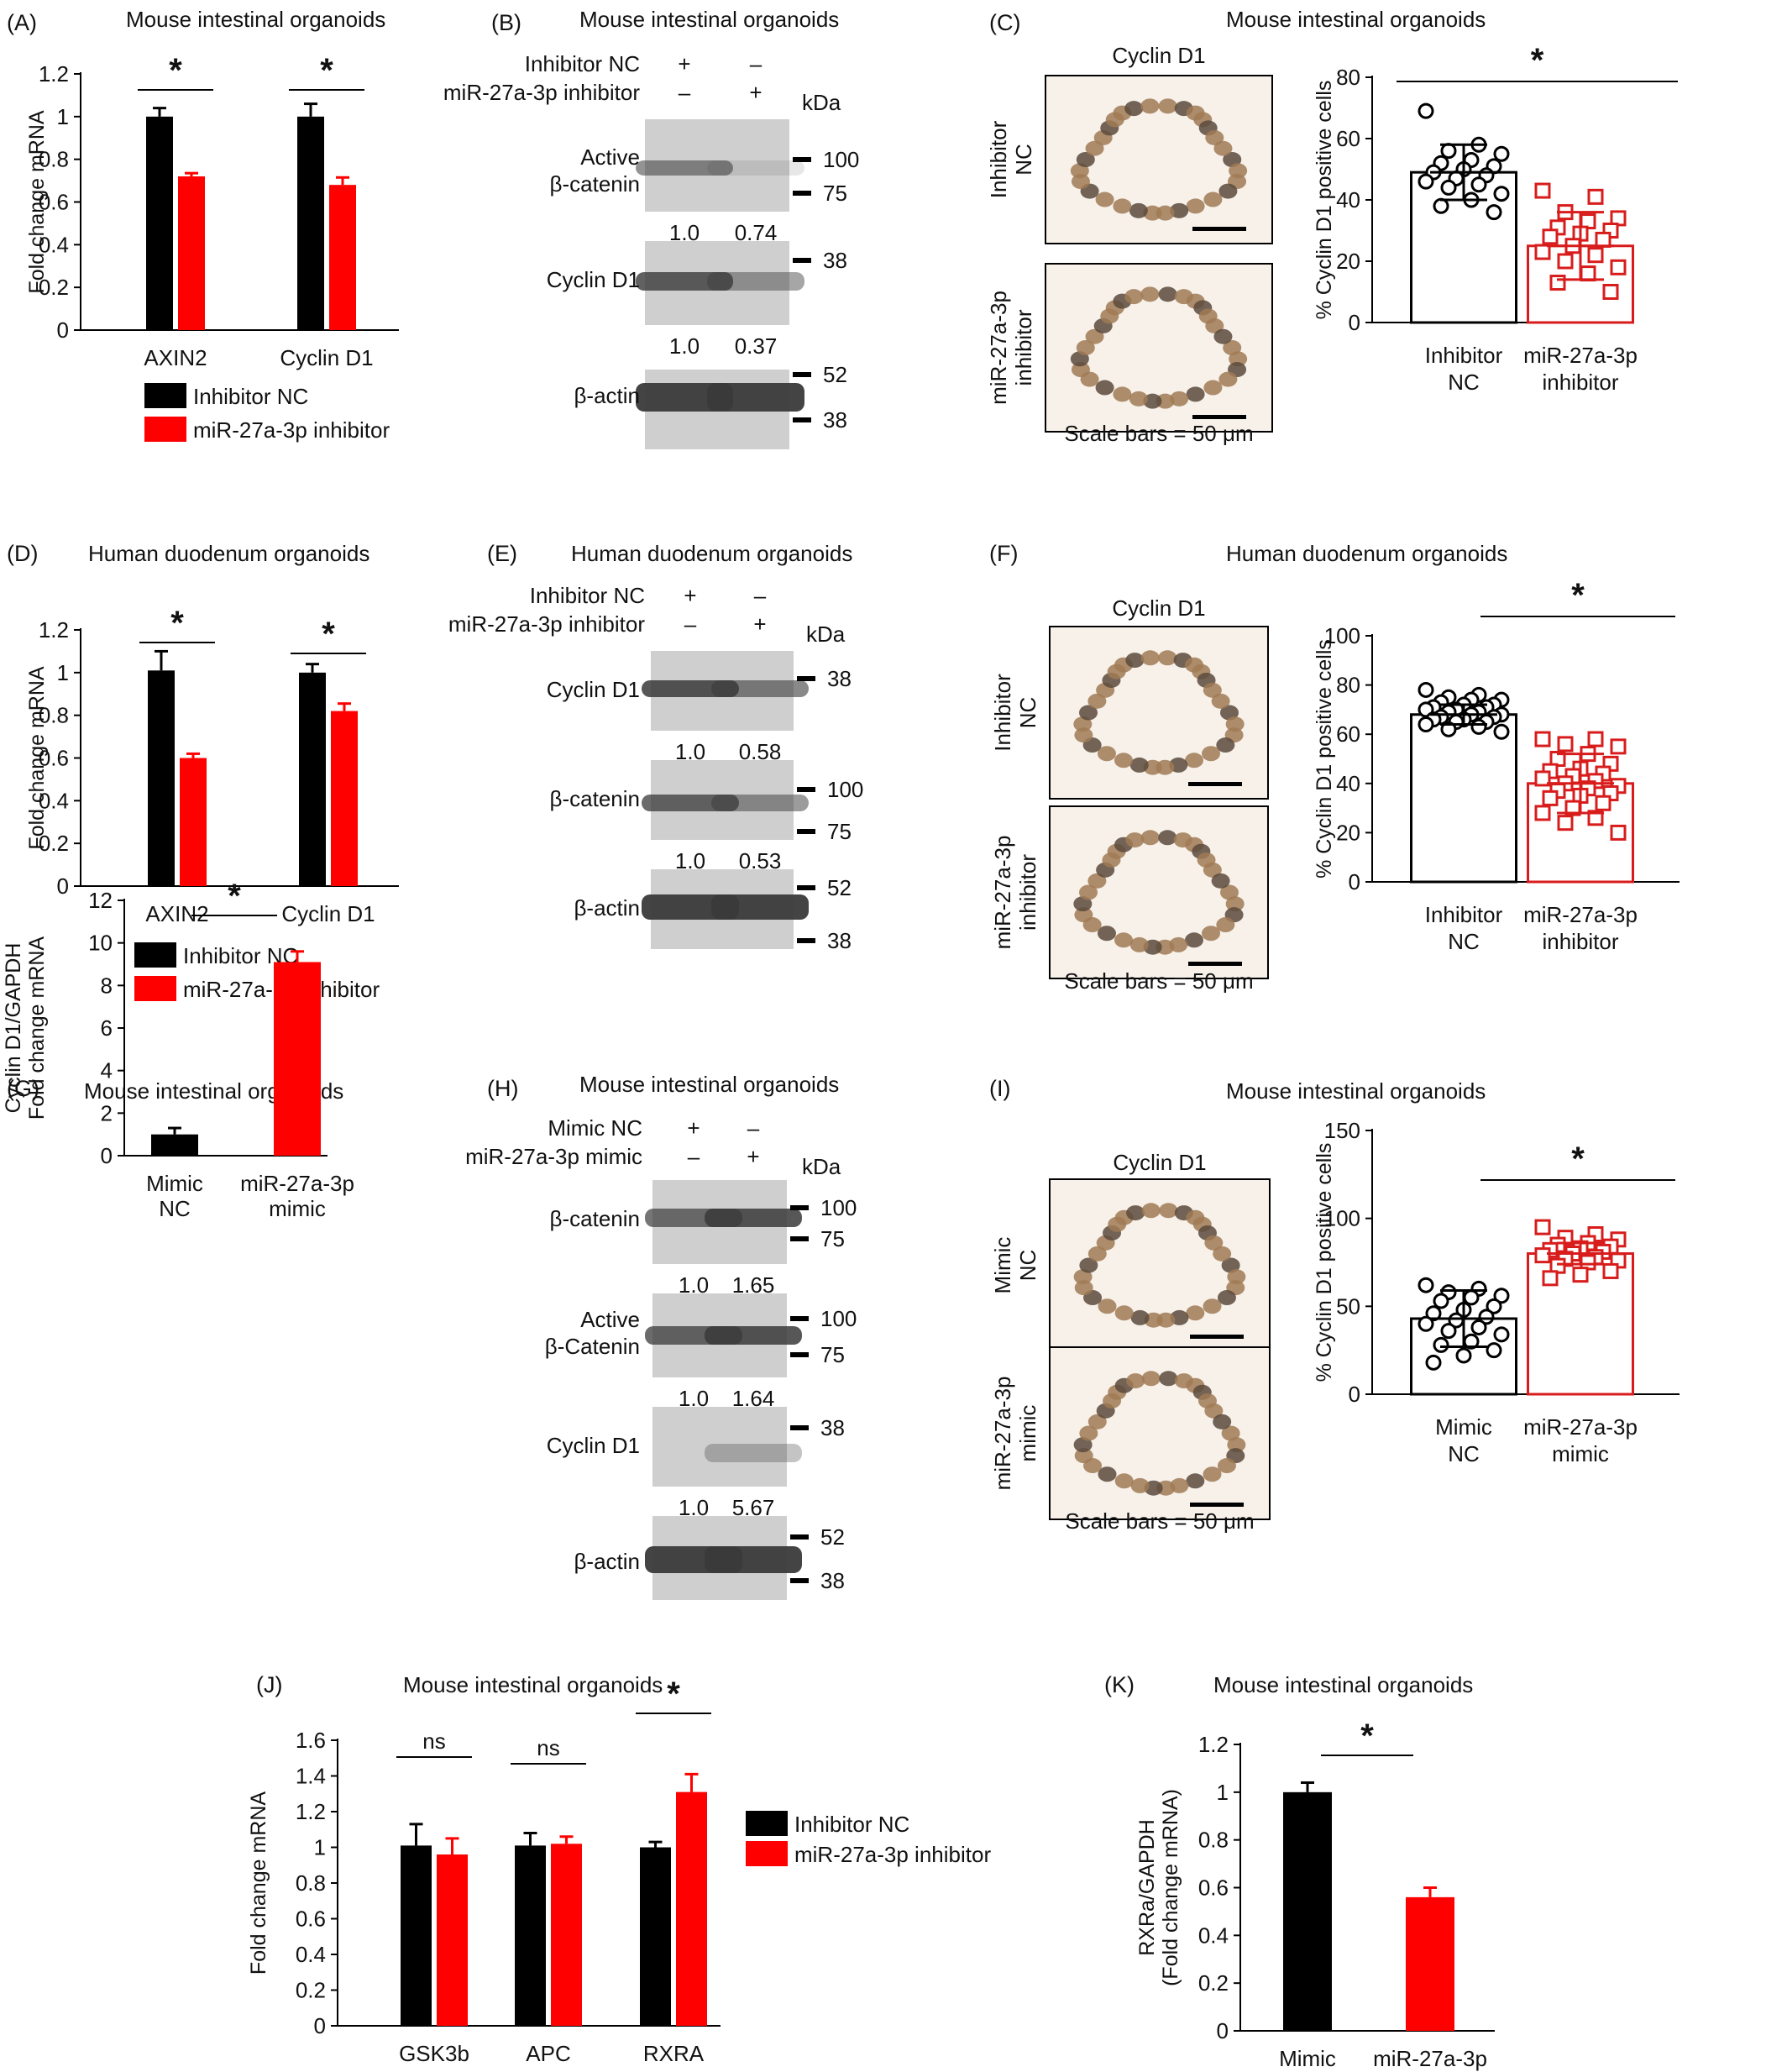 This screenshot has width=1787, height=2072. I want to click on panel-title-b: Mouse intestinal organoids, so click(709, 20).